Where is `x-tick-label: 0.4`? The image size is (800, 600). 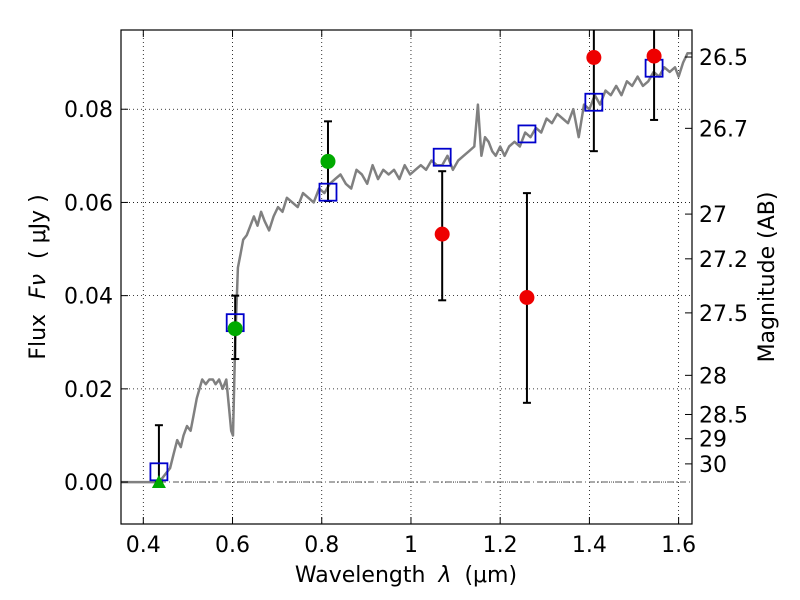 x-tick-label: 0.4 is located at coordinates (143, 545).